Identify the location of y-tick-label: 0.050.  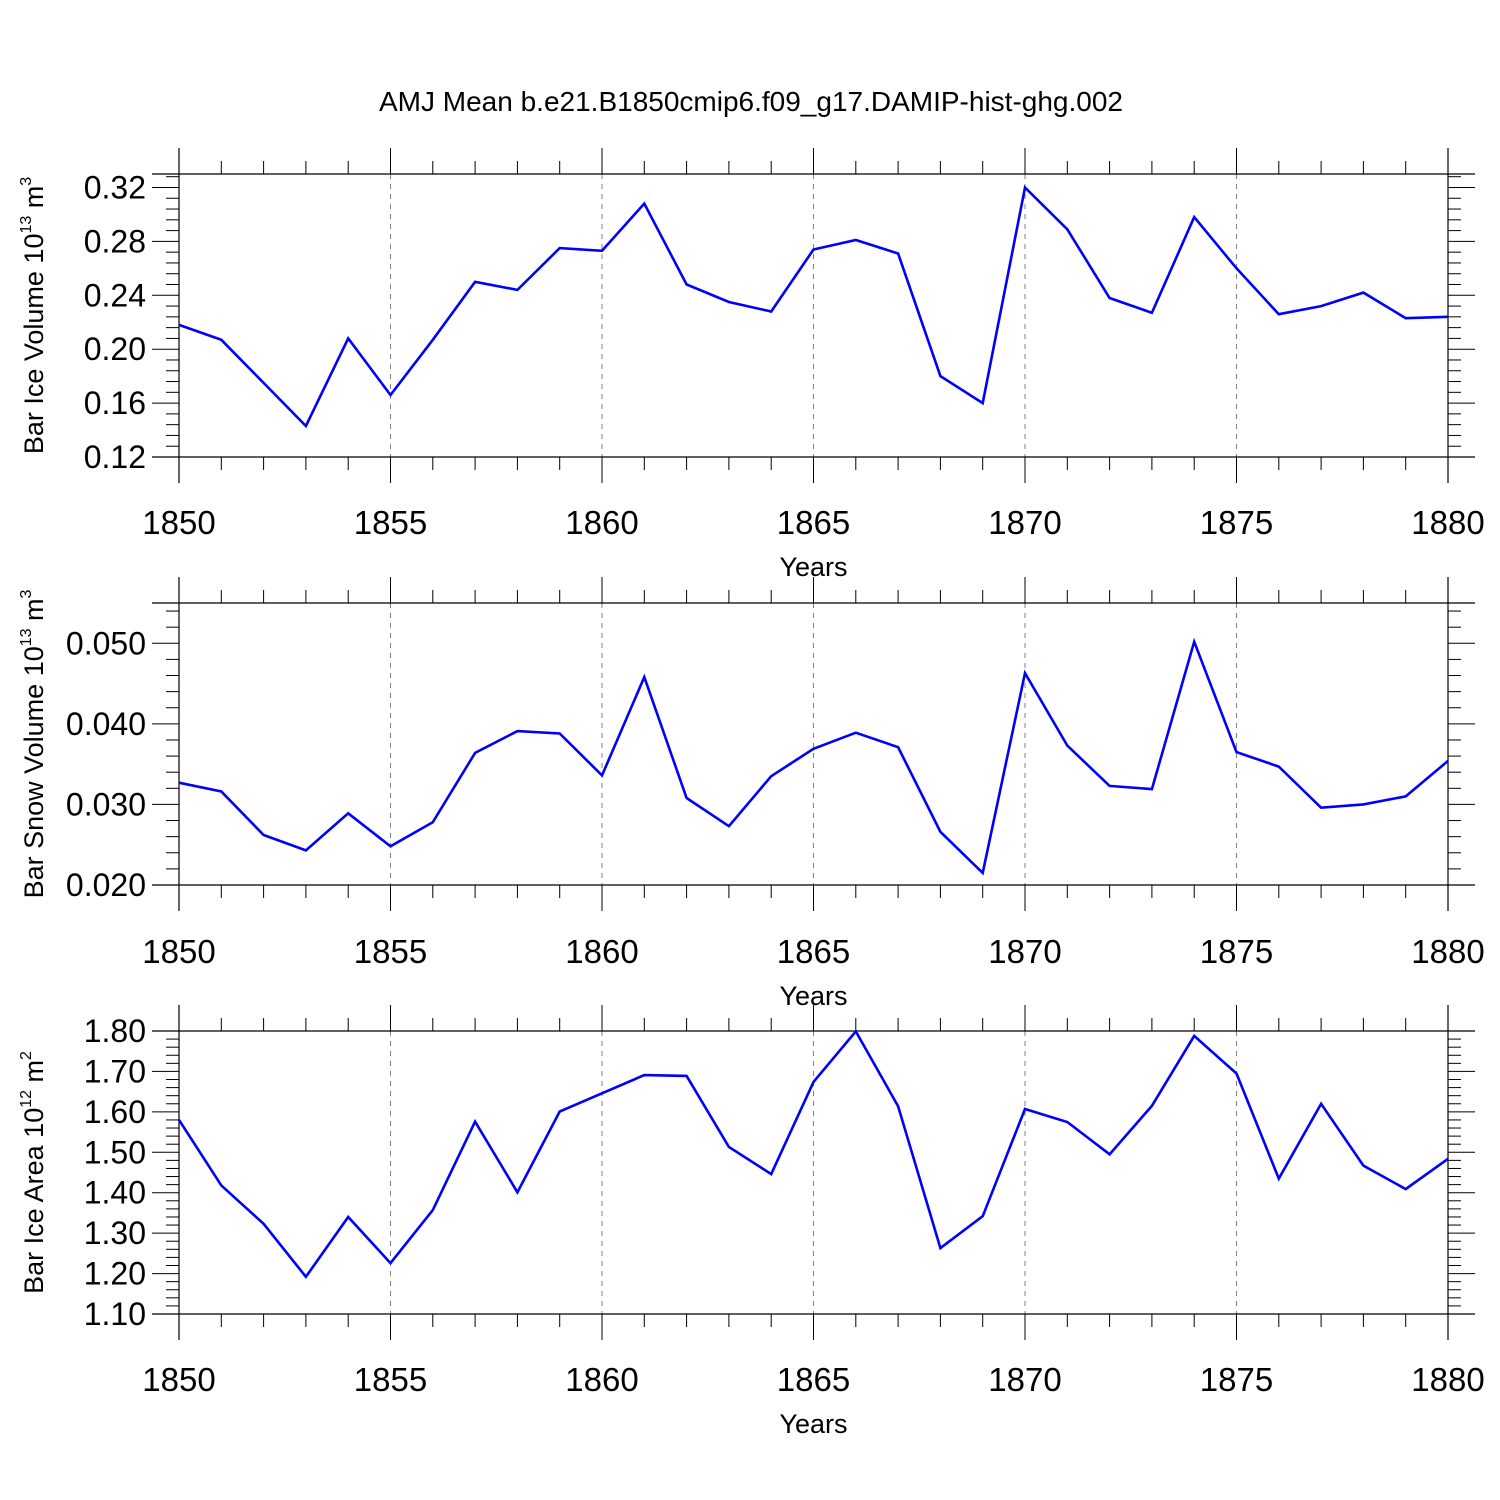
(106, 643).